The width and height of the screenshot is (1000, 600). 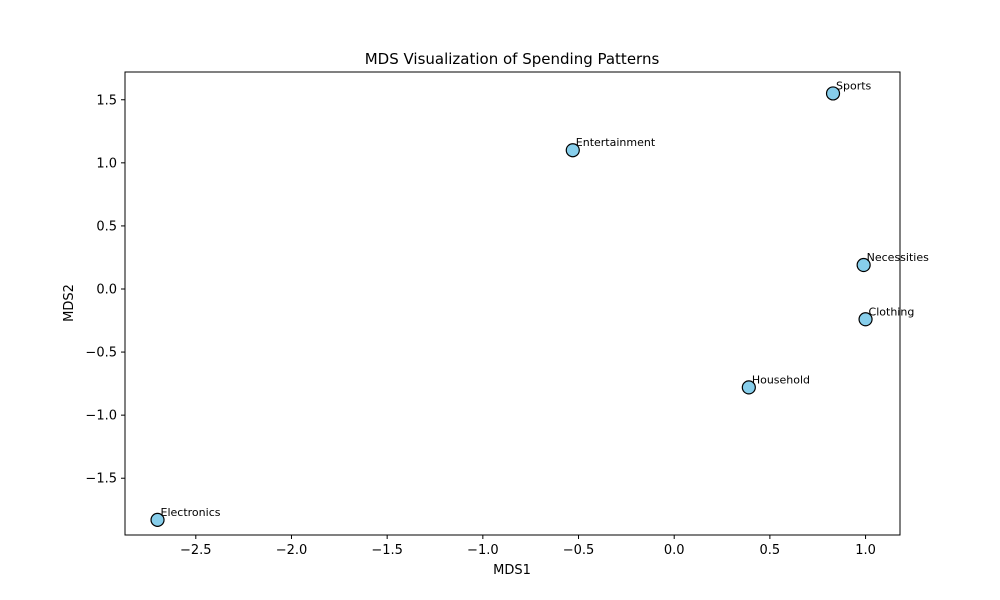 What do you see at coordinates (191, 512) in the screenshot?
I see `data-point-label: Electronics` at bounding box center [191, 512].